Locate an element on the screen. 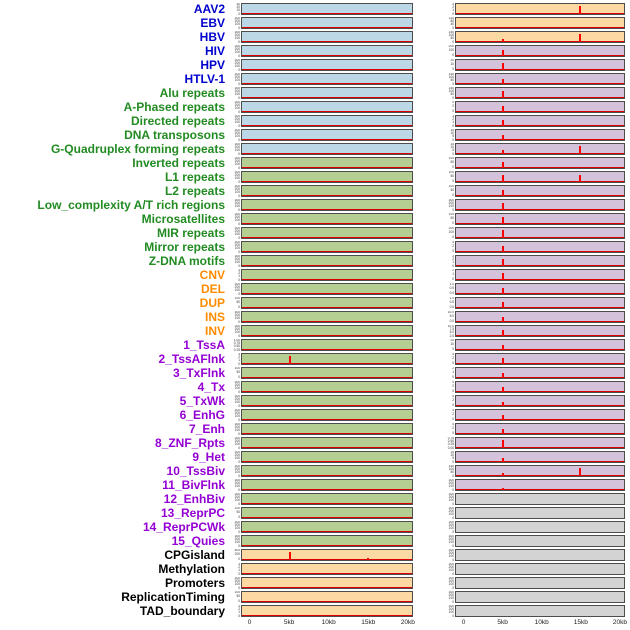 The height and width of the screenshot is (630, 630). y-tick-label: 1.00 is located at coordinates (236, 340).